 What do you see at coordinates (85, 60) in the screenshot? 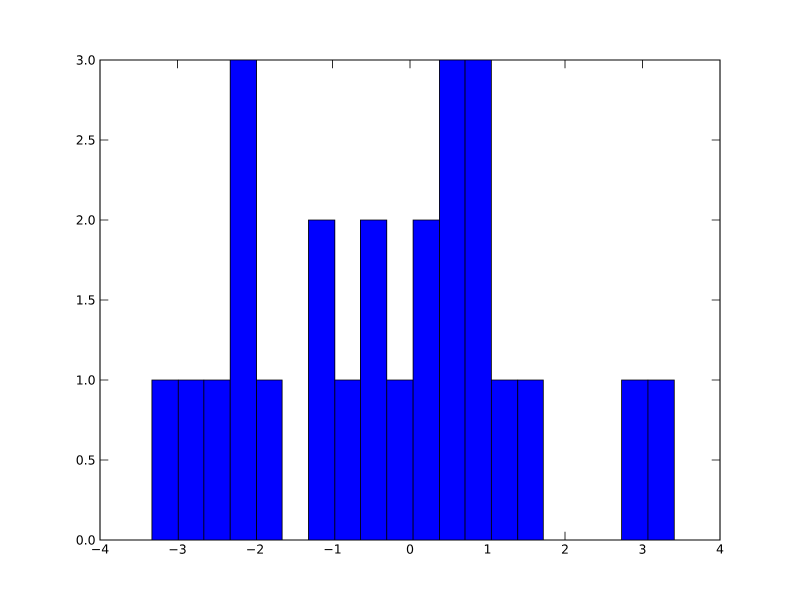
I see `y-tick-label: 3.0` at bounding box center [85, 60].